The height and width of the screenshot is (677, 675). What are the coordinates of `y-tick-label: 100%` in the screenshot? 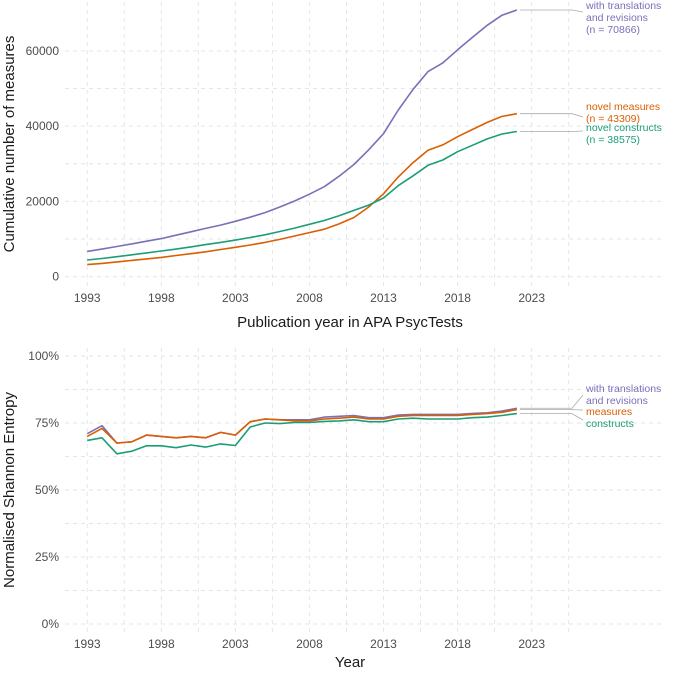 It's located at (43, 356).